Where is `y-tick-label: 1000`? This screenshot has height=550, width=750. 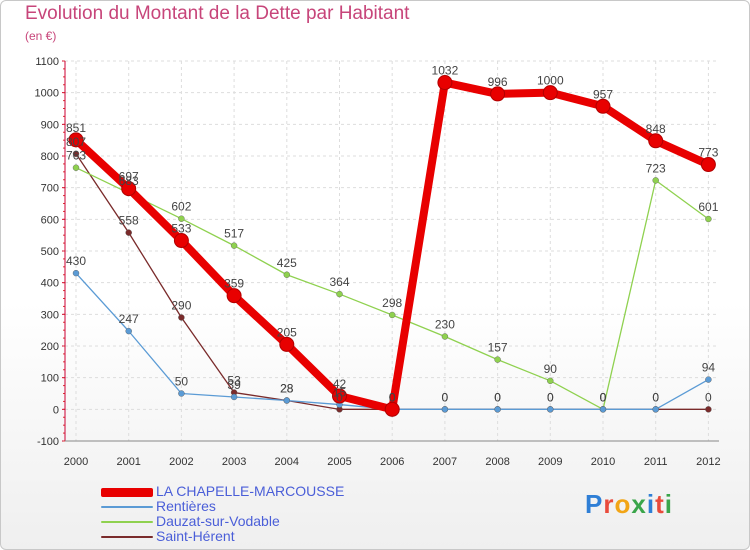
y-tick-label: 1000 is located at coordinates (47, 94).